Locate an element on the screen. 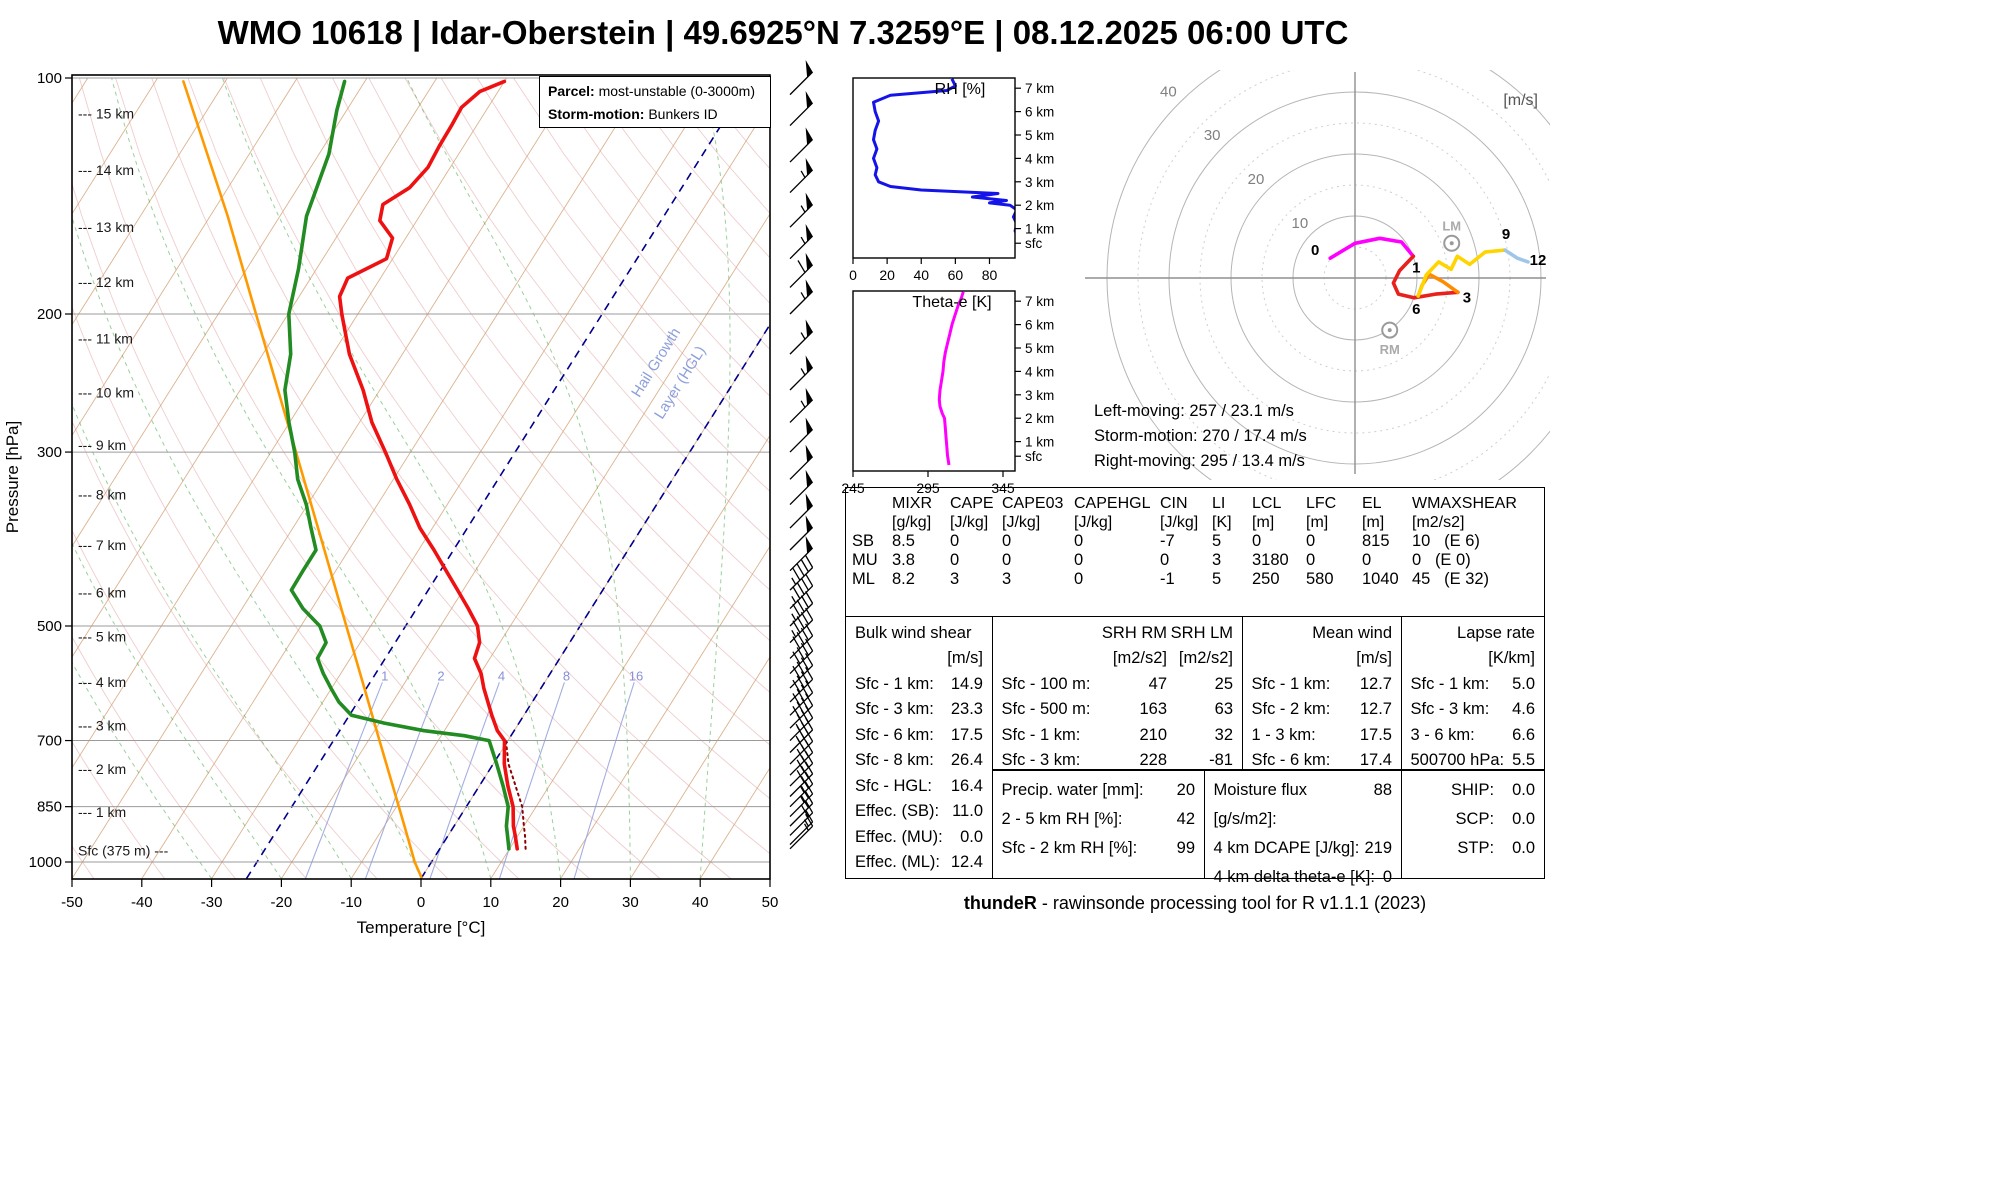 This screenshot has width=2000, height=1200. stat-text: Moisture flux [g/s/m2]: is located at coordinates (1260, 804).